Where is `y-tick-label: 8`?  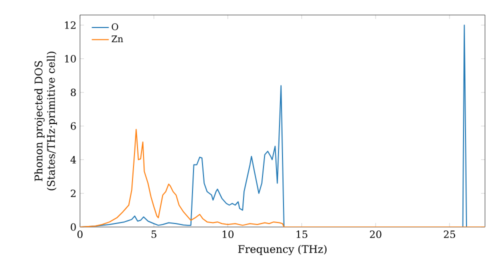
y-tick-label: 8 is located at coordinates (73, 92).